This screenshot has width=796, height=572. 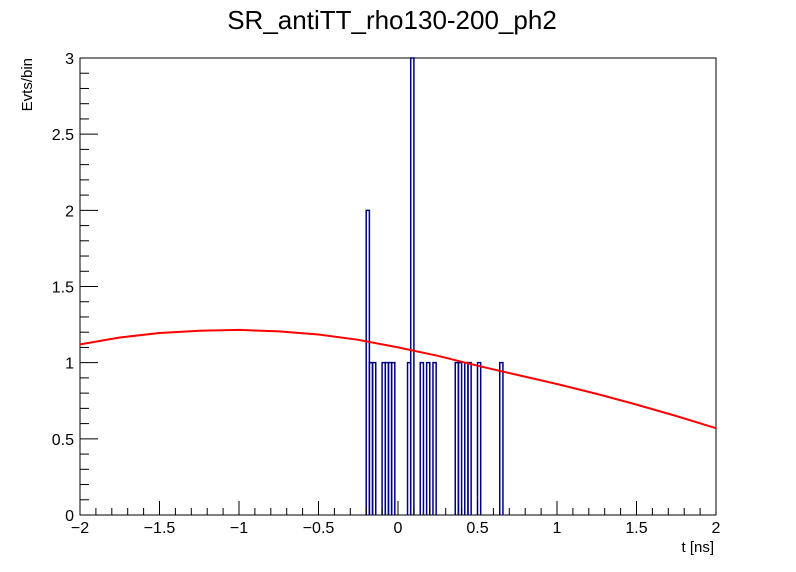 What do you see at coordinates (69, 364) in the screenshot?
I see `y-tick-label: 1` at bounding box center [69, 364].